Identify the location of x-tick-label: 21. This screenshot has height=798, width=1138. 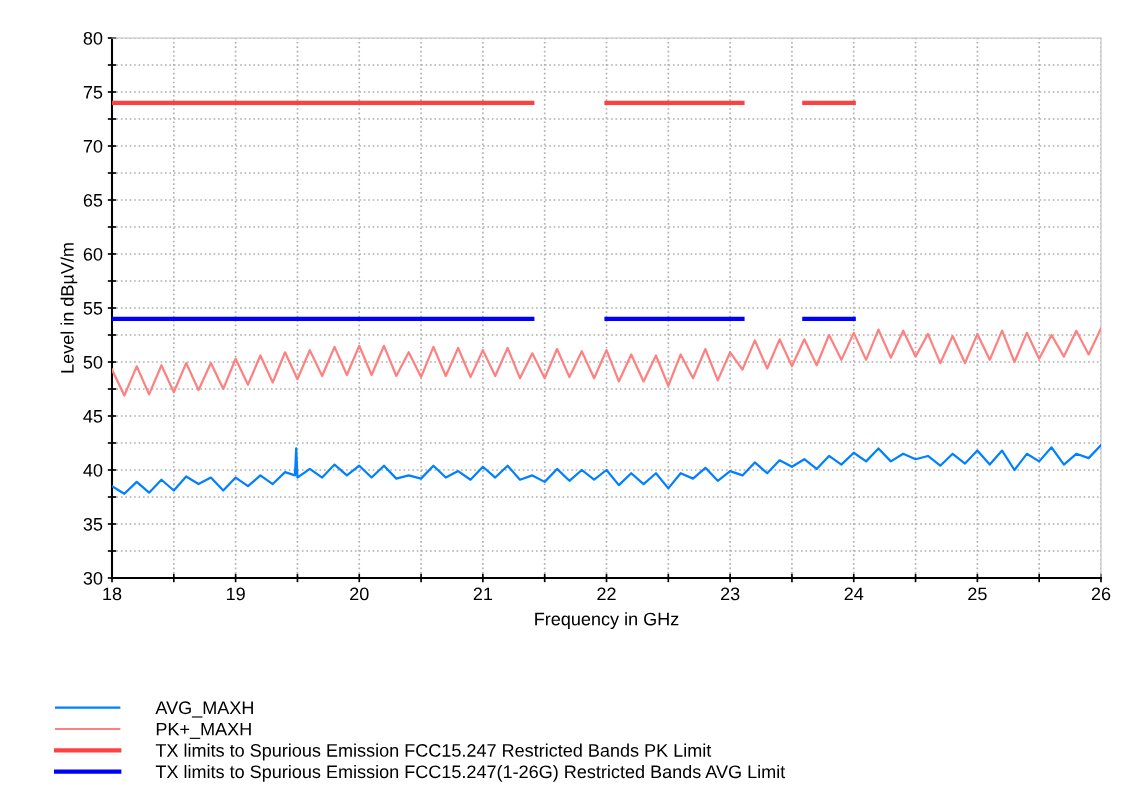
(483, 594).